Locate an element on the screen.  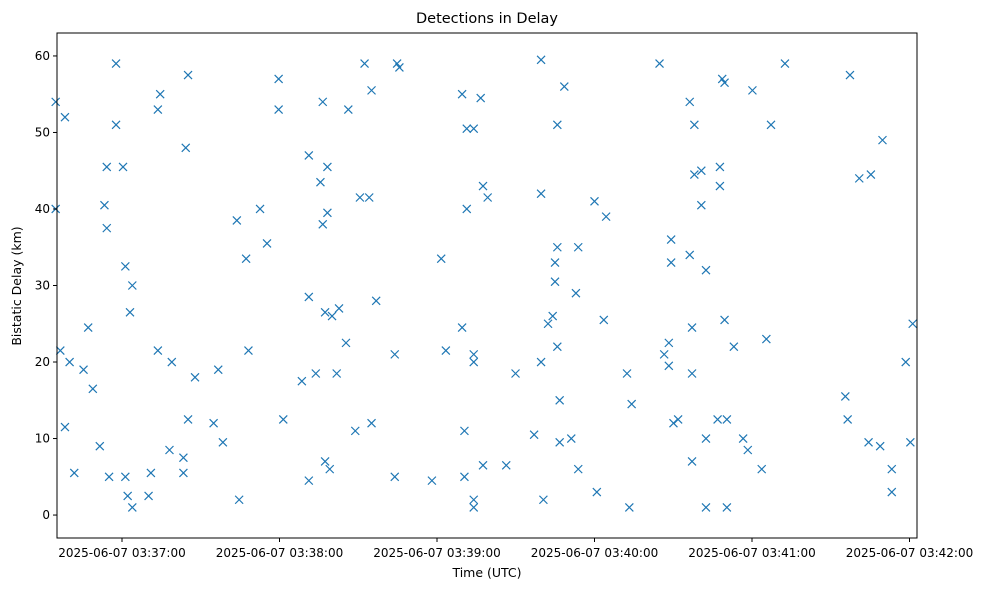
y-axis-label: Bistatic Delay (km) is located at coordinates (16, 285).